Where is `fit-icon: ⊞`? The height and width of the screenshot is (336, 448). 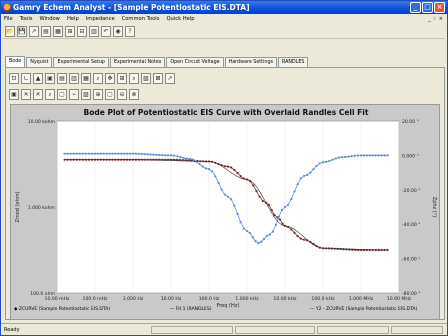
fit-icon: ⊞ is located at coordinates (122, 78).